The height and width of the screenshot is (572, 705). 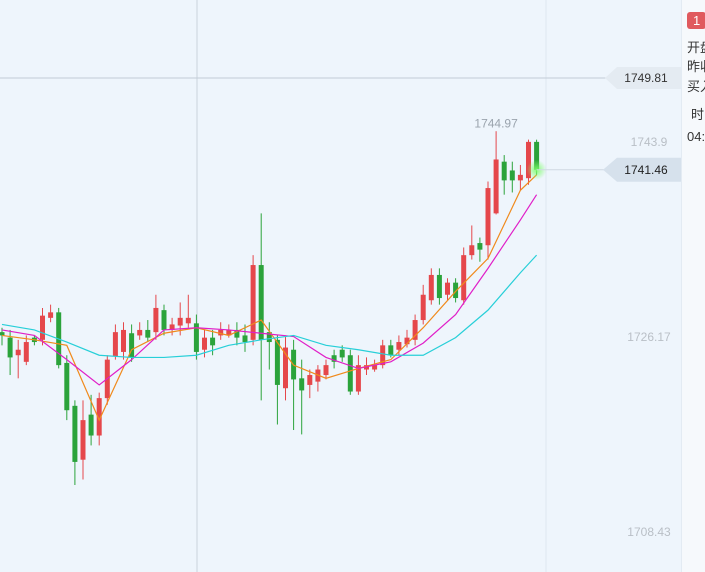 What do you see at coordinates (649, 337) in the screenshot?
I see `y-tick-label: 1726.17` at bounding box center [649, 337].